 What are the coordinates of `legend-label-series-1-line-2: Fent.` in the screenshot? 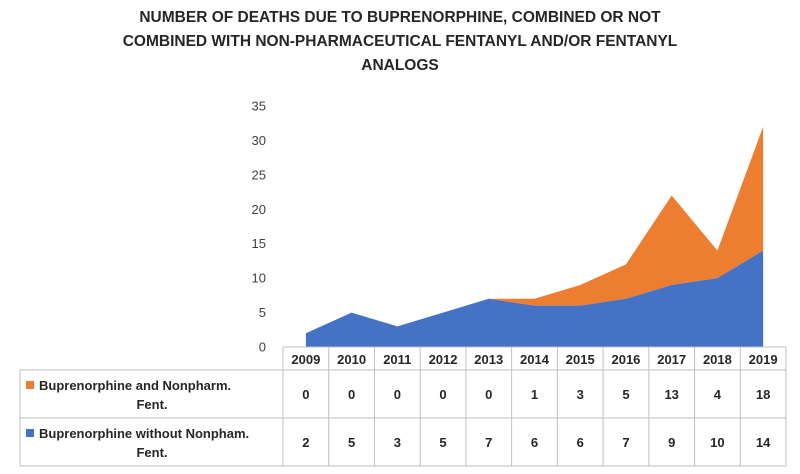 It's located at (151, 404).